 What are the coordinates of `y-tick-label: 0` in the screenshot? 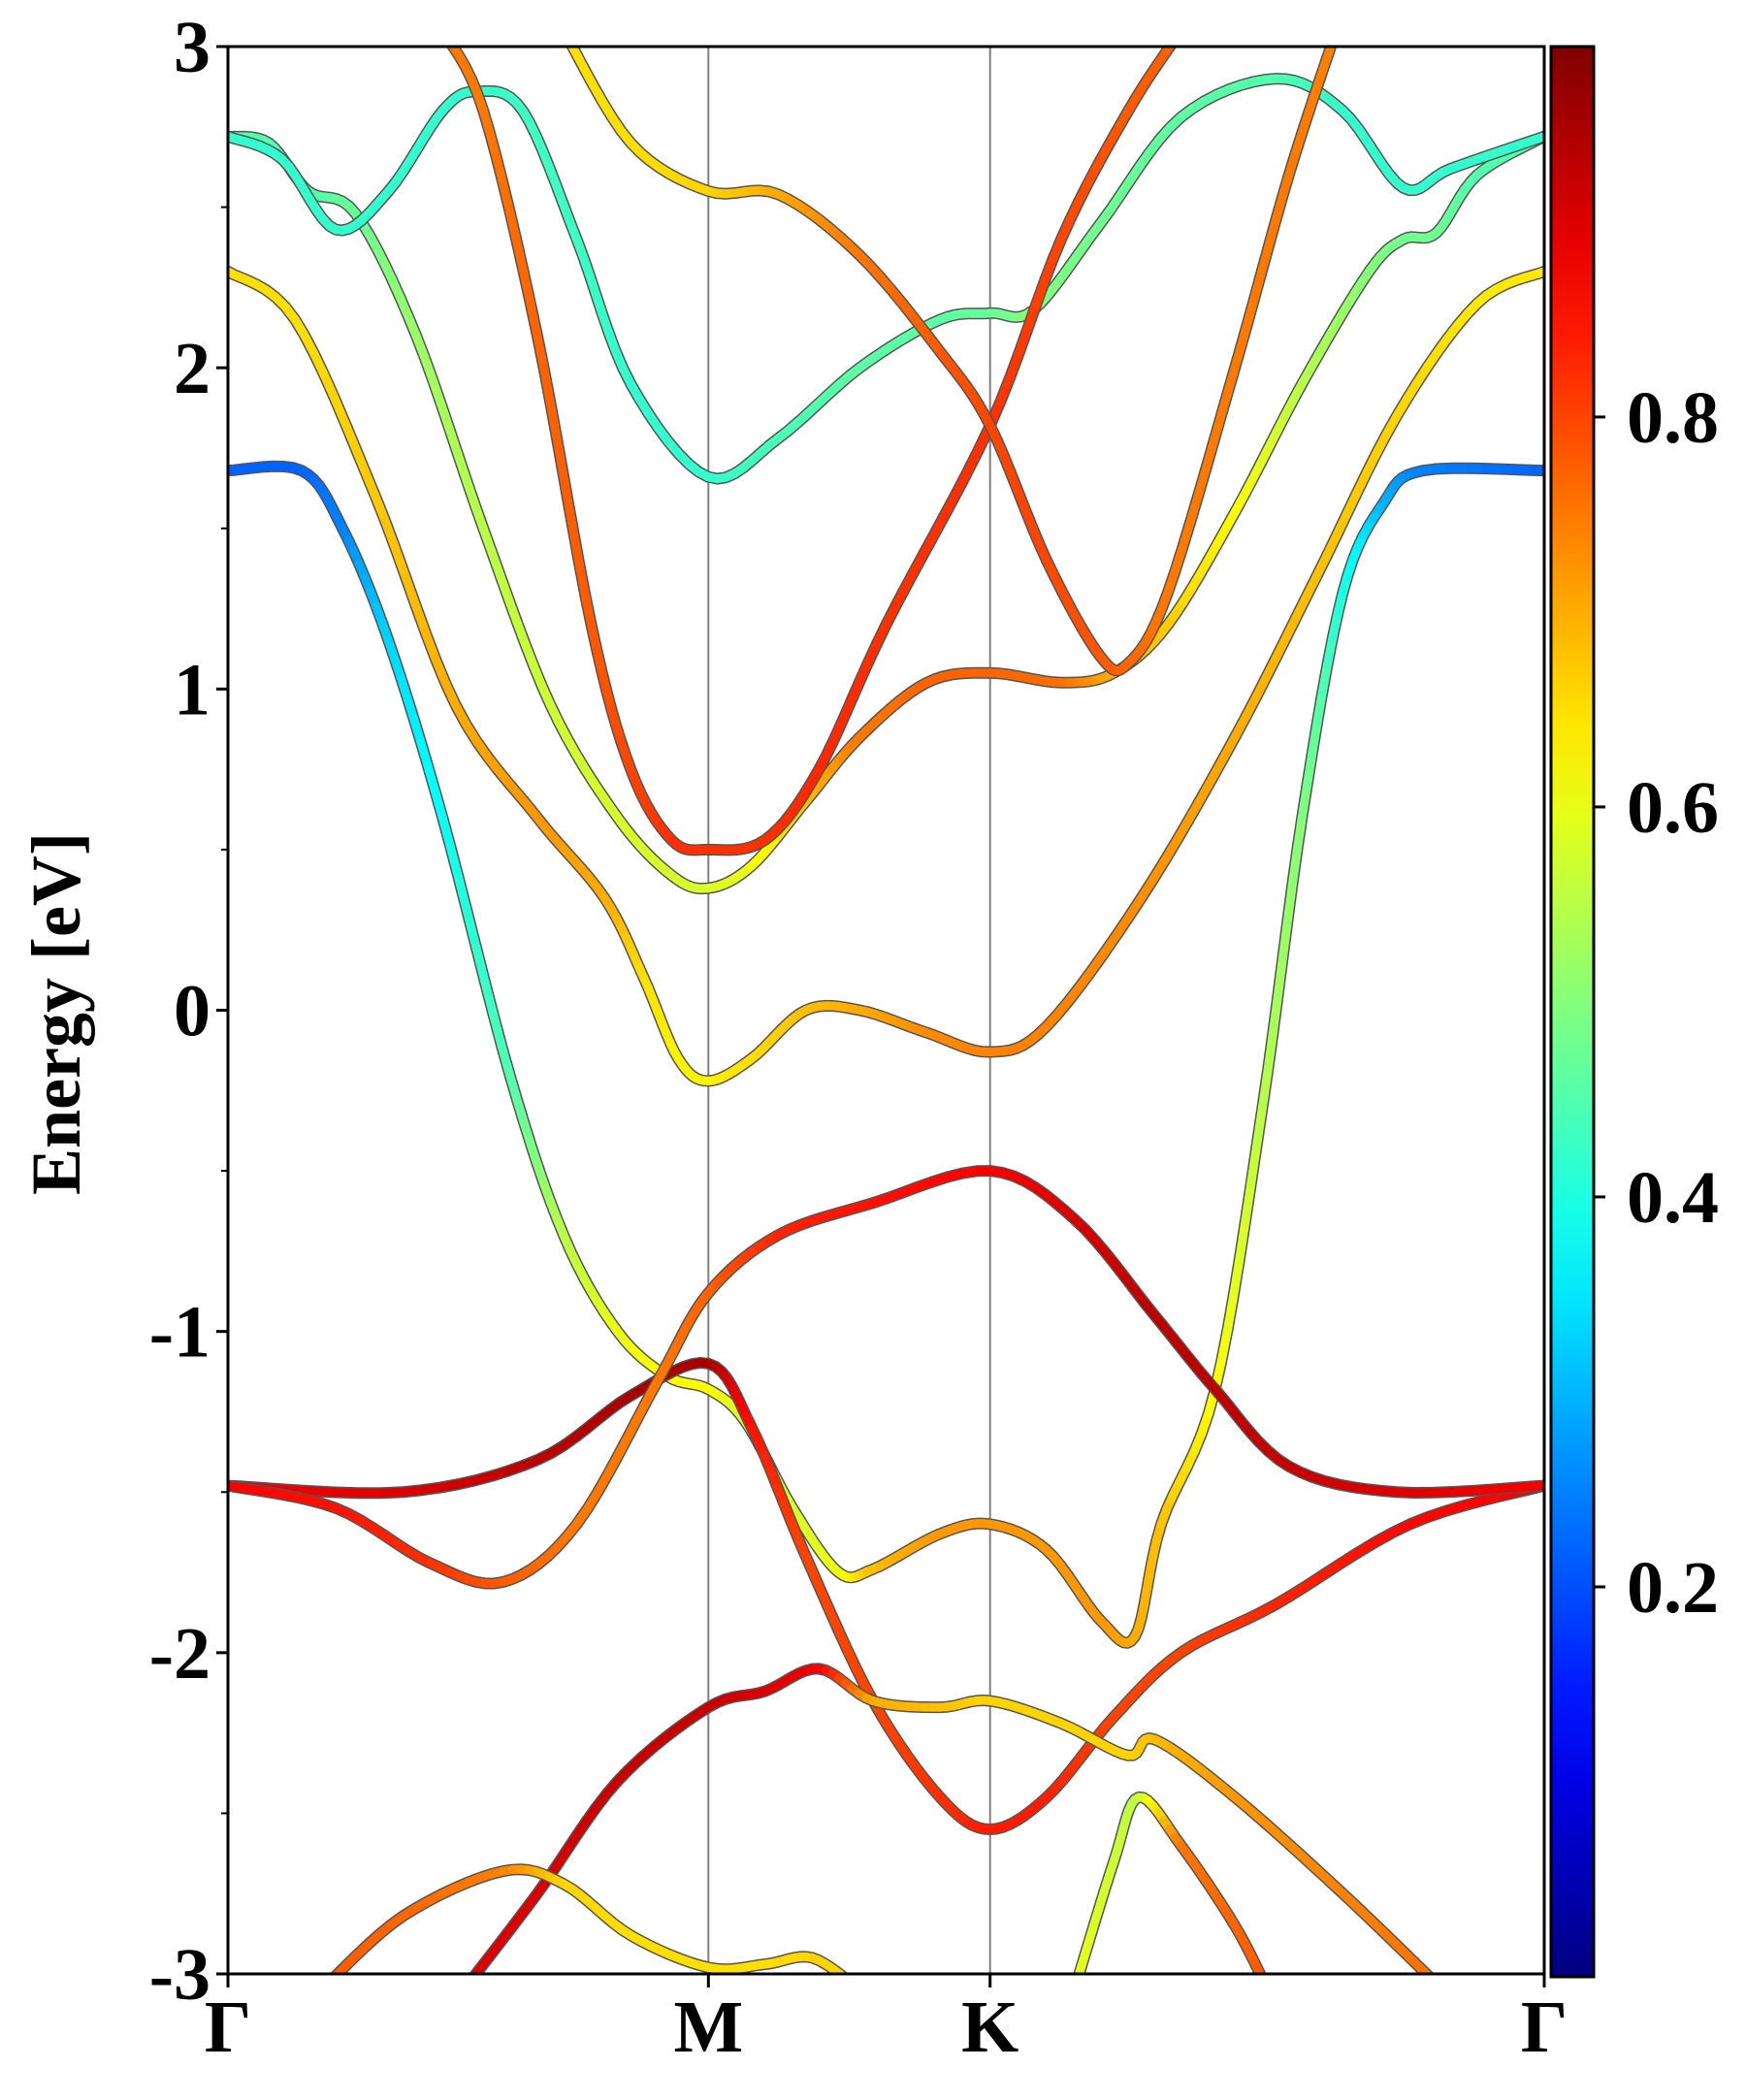 It's located at (192, 1011).